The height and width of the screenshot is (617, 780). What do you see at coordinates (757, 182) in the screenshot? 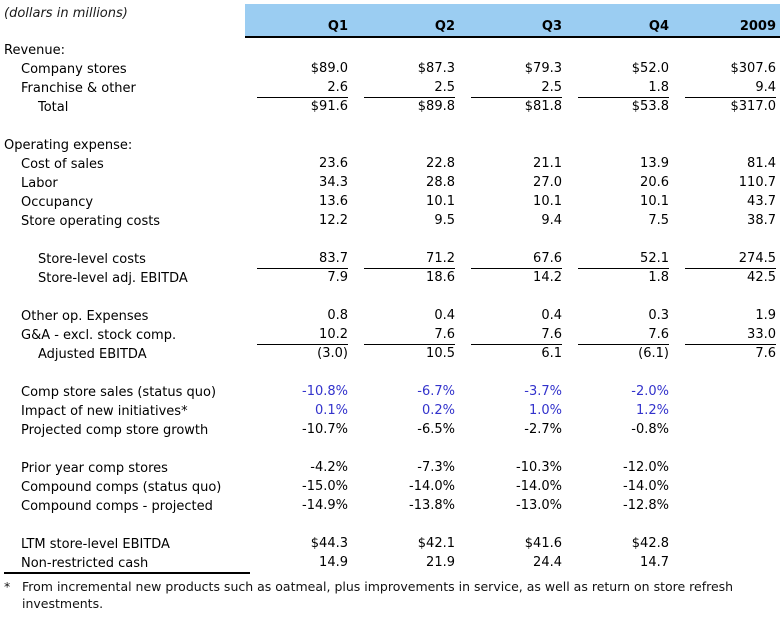
I see `cell-value: 110.7` at bounding box center [757, 182].